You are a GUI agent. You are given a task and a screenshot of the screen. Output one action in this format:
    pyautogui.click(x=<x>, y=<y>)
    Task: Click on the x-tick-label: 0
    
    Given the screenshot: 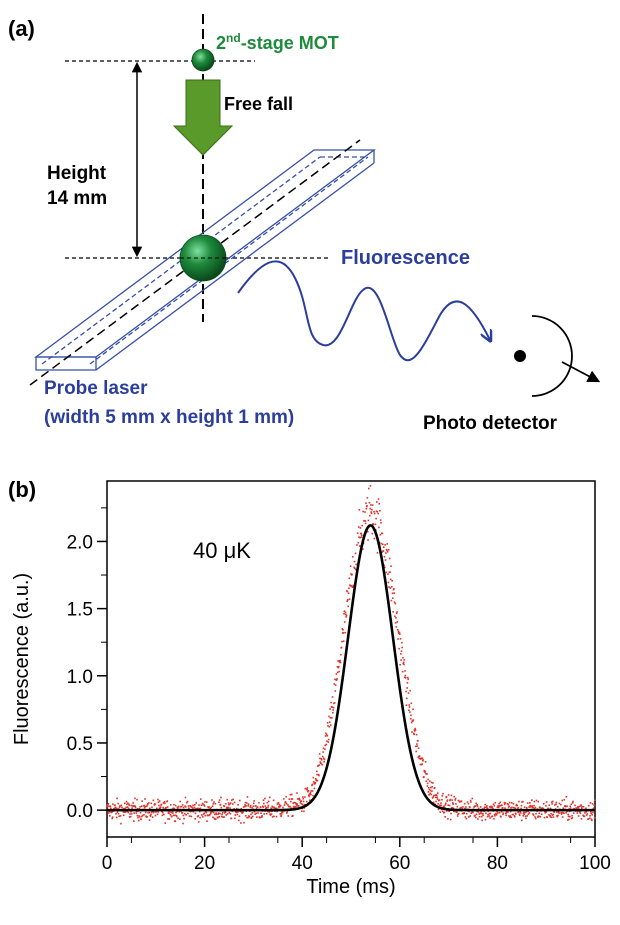 What is the action you would take?
    pyautogui.click(x=107, y=863)
    